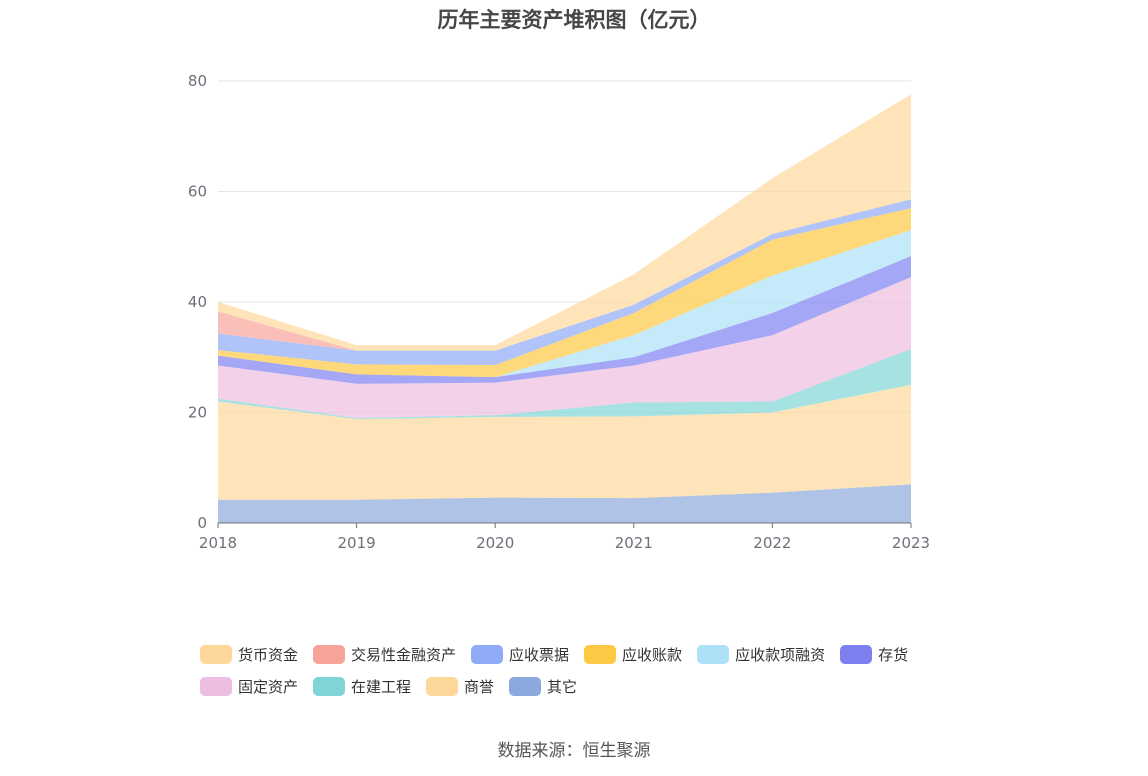 This screenshot has height=776, width=1148. What do you see at coordinates (543, 686) in the screenshot?
I see `legend-item: 其它` at bounding box center [543, 686].